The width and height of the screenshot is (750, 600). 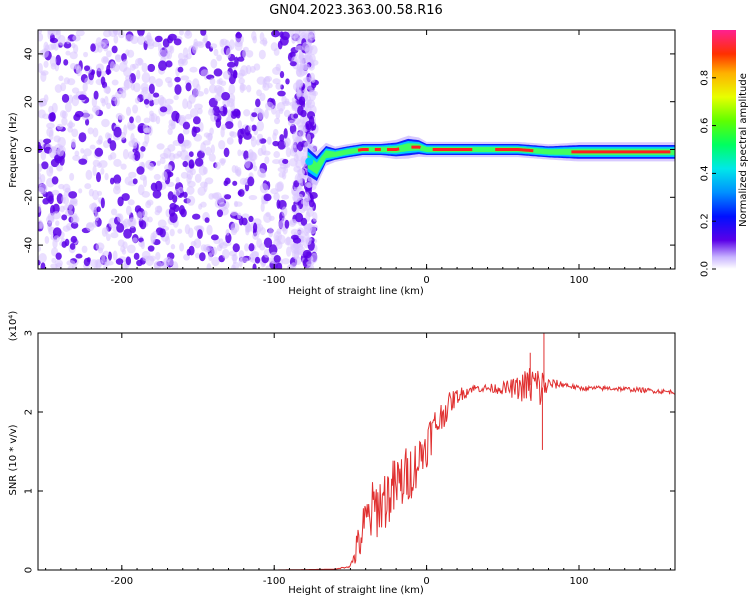 I want to click on snr-xlabel: Height of straight line (km), so click(x=356, y=590).